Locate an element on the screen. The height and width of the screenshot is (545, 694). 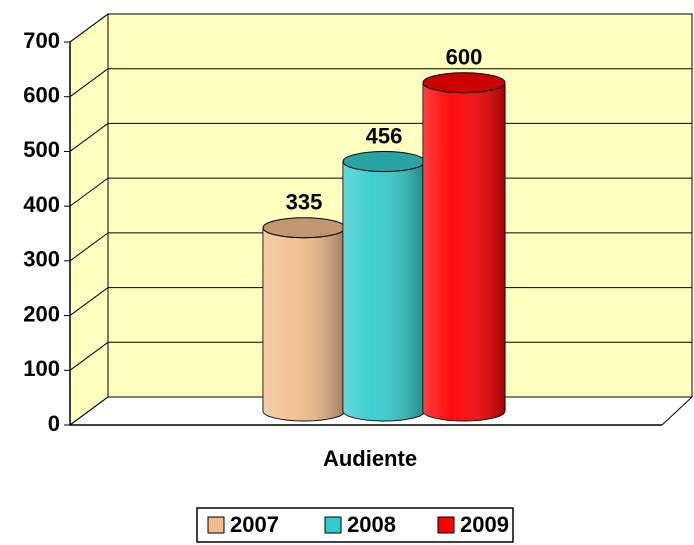
legend is located at coordinates (355, 525).